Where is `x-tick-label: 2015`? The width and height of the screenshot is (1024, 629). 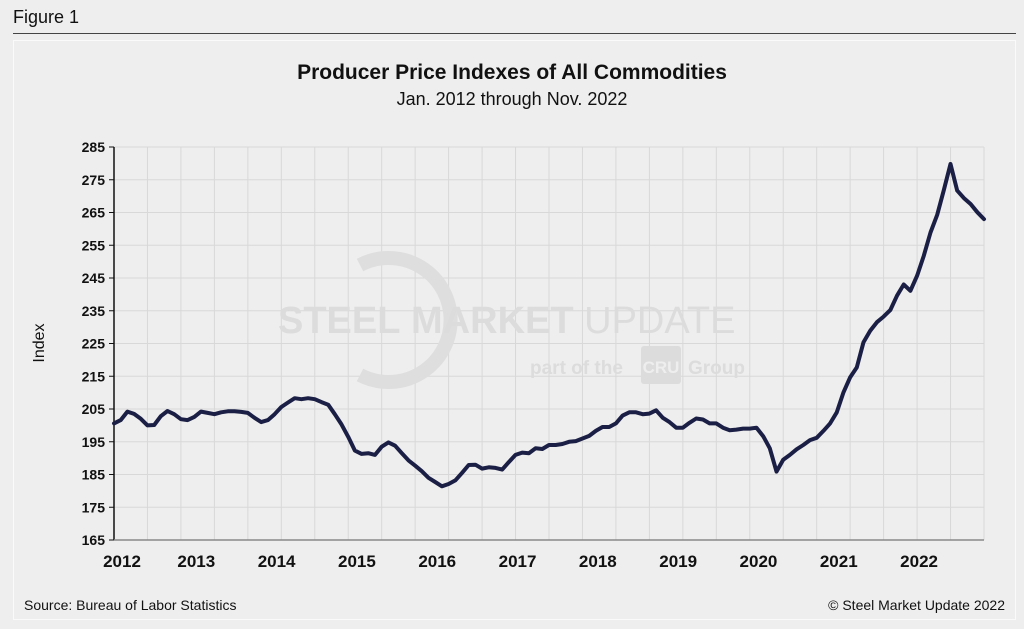
x-tick-label: 2015 is located at coordinates (357, 561).